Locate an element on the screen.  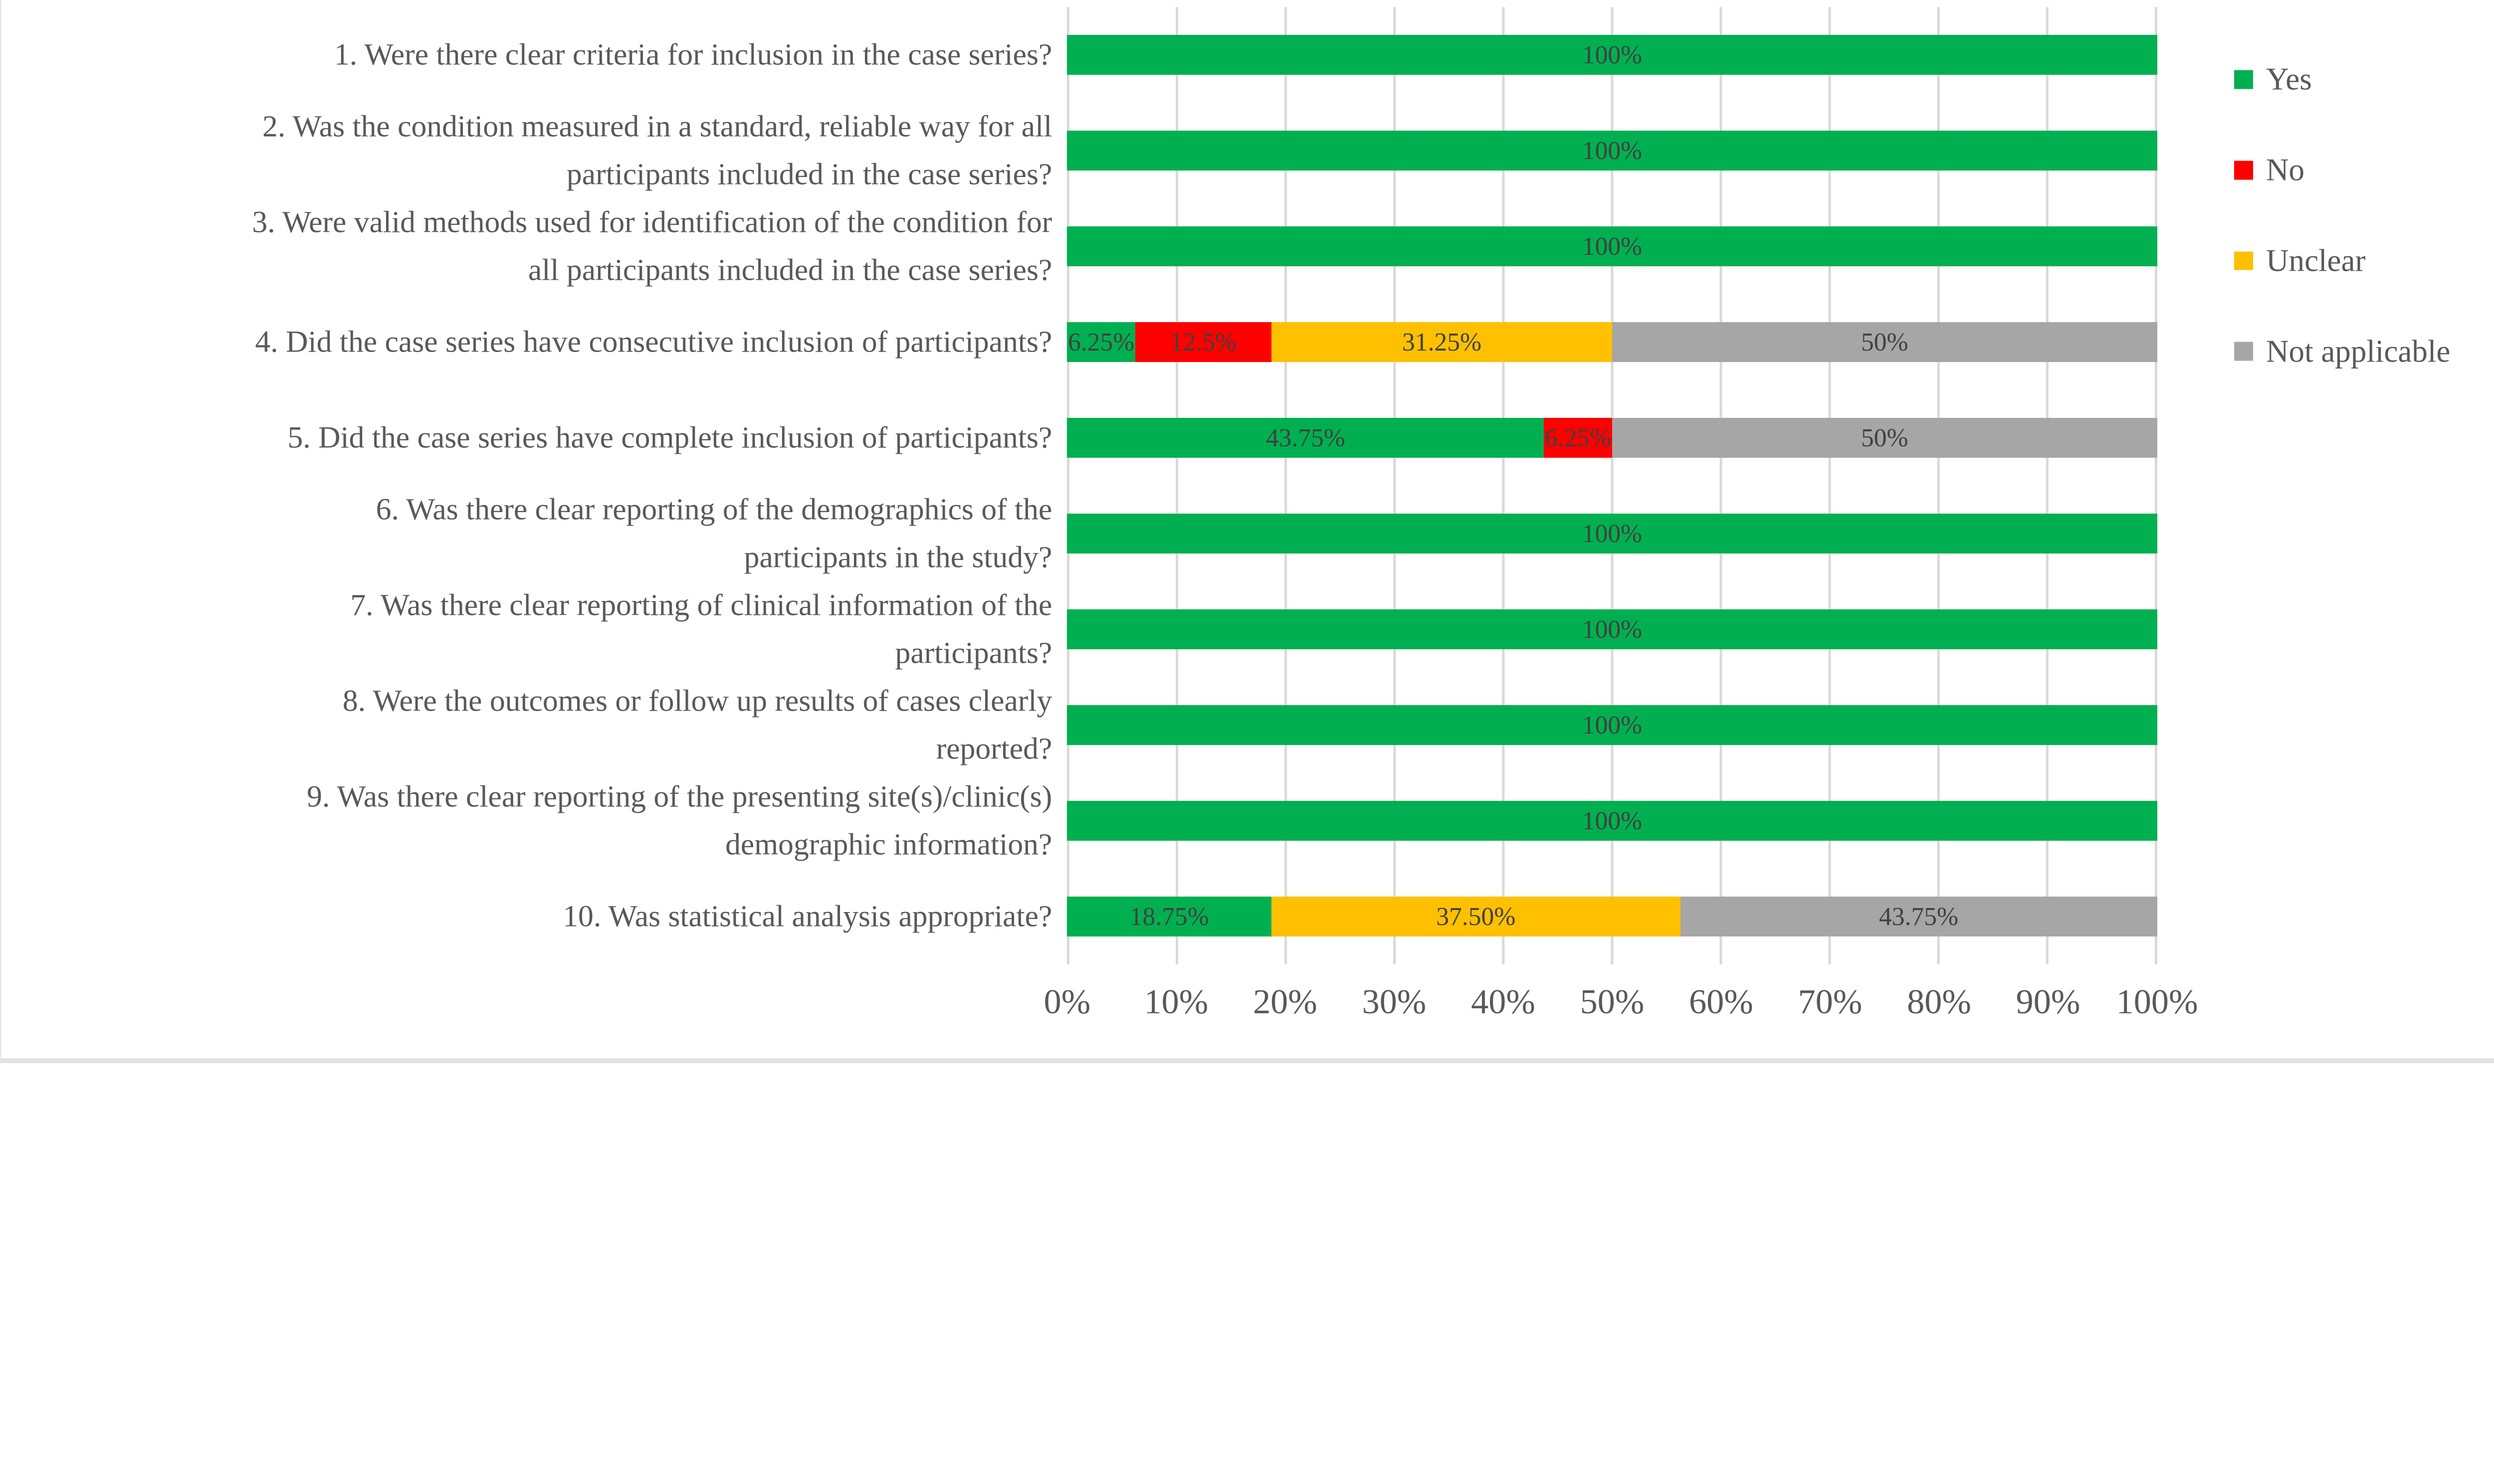
bar-segment-yes: 6.25% is located at coordinates (1101, 342).